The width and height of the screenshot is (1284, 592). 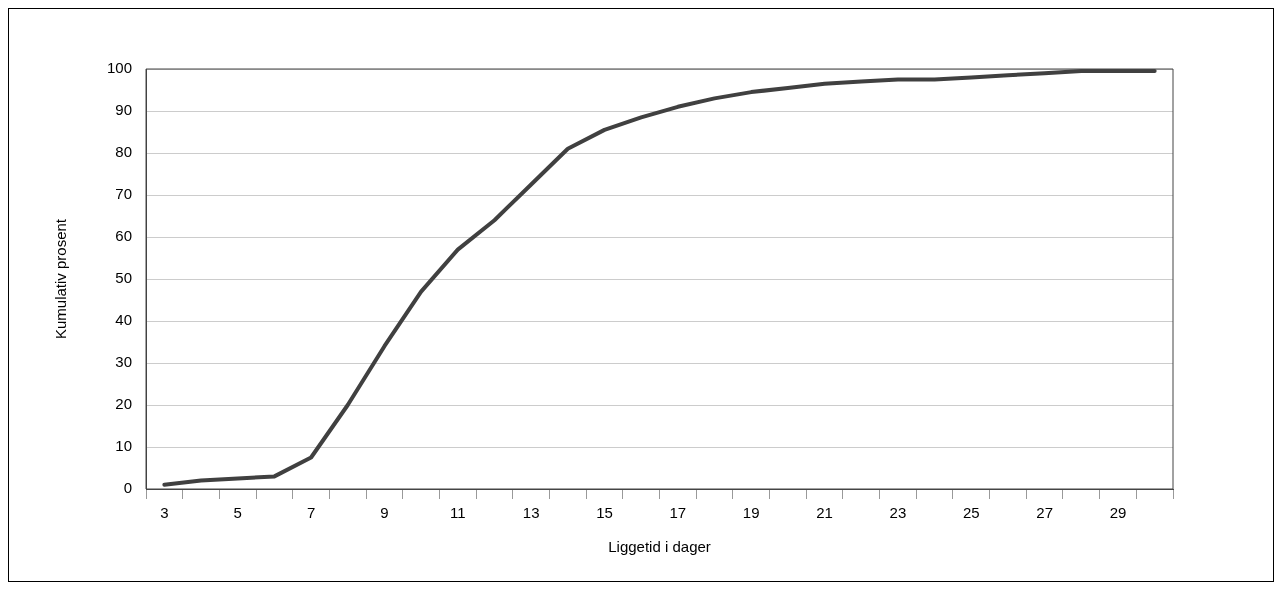 What do you see at coordinates (1118, 513) in the screenshot?
I see `x-tick-label: 29` at bounding box center [1118, 513].